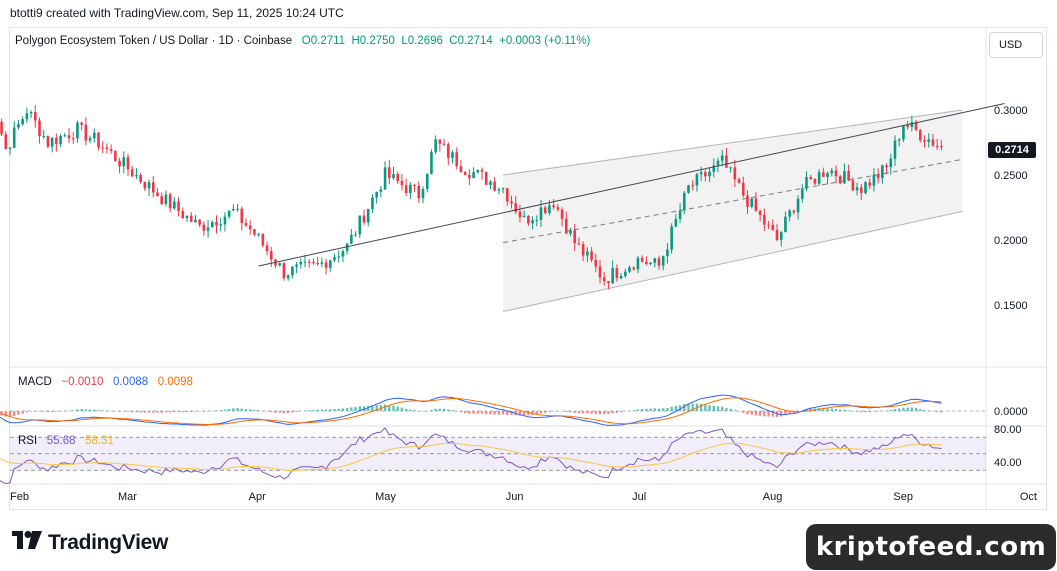 This screenshot has height=571, width=1057. Describe the element at coordinates (1028, 497) in the screenshot. I see `time-tick-label: Oct` at that location.